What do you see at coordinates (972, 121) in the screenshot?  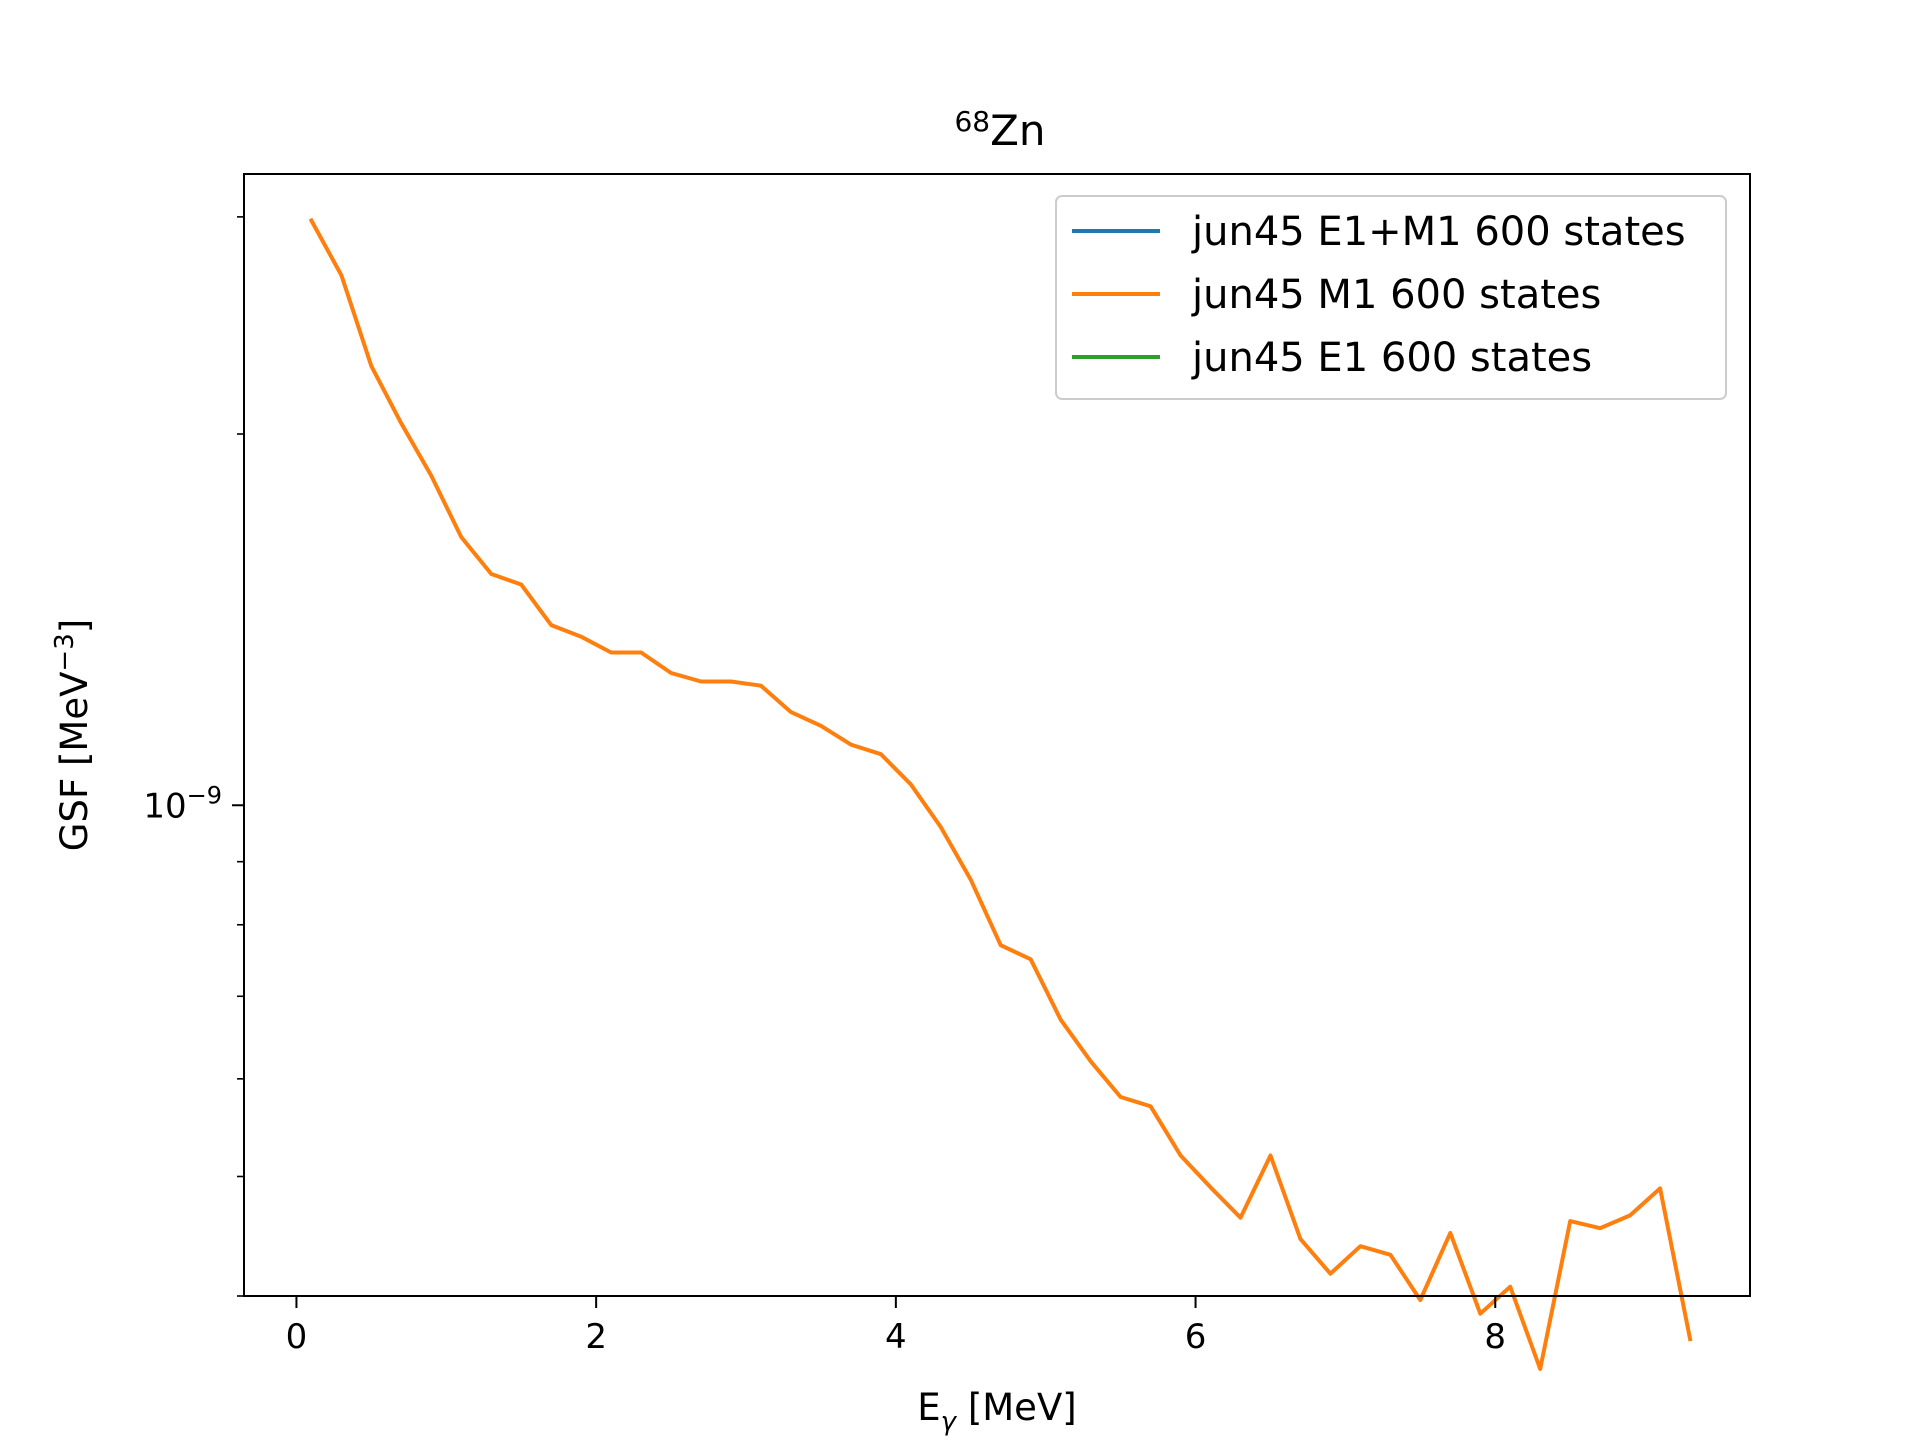 I see `chart-title-superscript: 68` at bounding box center [972, 121].